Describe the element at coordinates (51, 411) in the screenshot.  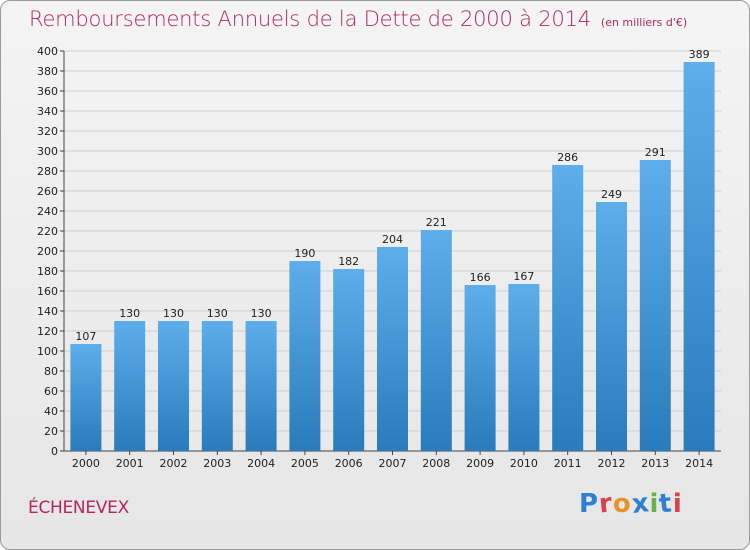
I see `y-tick-label: 40` at that location.